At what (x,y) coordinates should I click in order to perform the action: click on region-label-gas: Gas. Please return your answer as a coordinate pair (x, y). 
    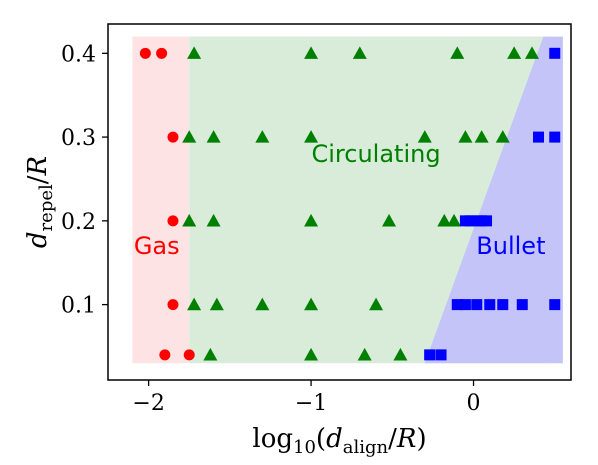
    Looking at the image, I should click on (157, 246).